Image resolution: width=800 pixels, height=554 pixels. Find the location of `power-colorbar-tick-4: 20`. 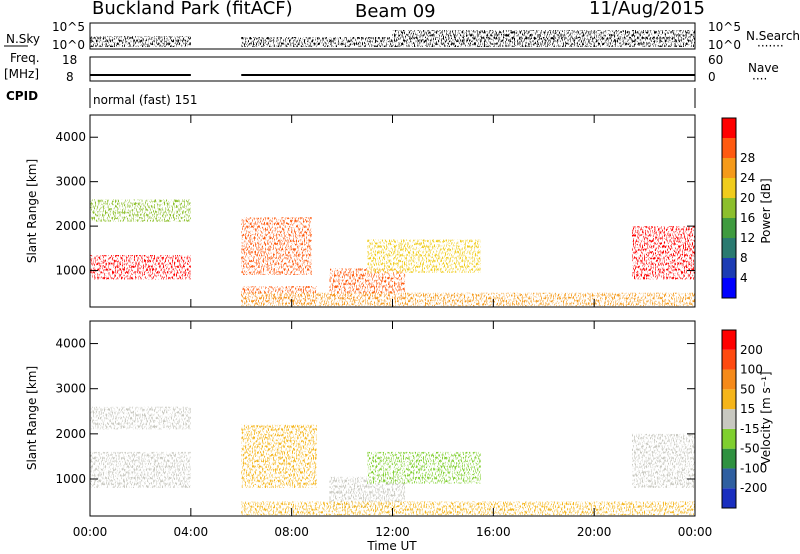

power-colorbar-tick-4: 20 is located at coordinates (747, 198).